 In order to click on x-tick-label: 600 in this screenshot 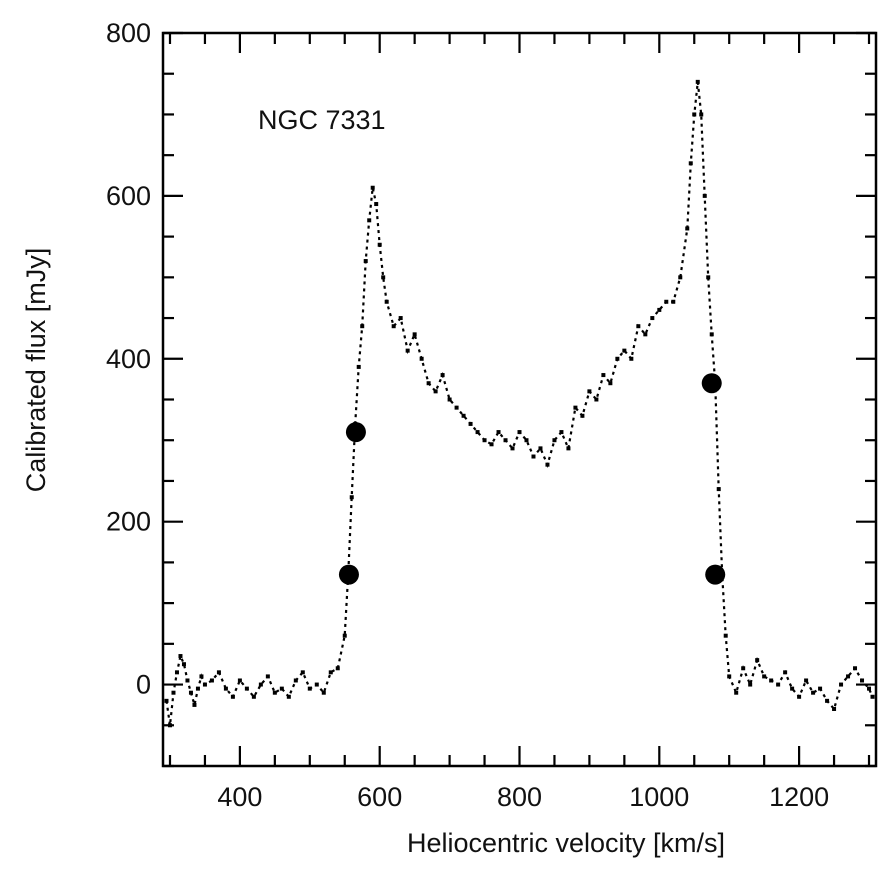, I will do `click(379, 797)`.